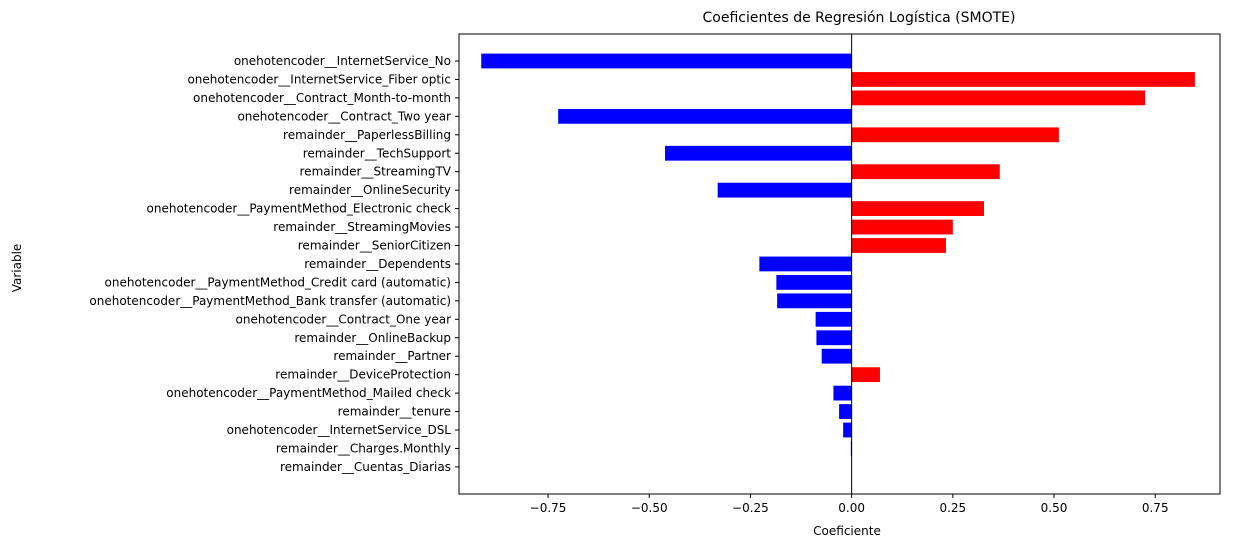 The height and width of the screenshot is (548, 1243). What do you see at coordinates (339, 430) in the screenshot?
I see `y-tick-label: onehotencoder__InternetService_DSL` at bounding box center [339, 430].